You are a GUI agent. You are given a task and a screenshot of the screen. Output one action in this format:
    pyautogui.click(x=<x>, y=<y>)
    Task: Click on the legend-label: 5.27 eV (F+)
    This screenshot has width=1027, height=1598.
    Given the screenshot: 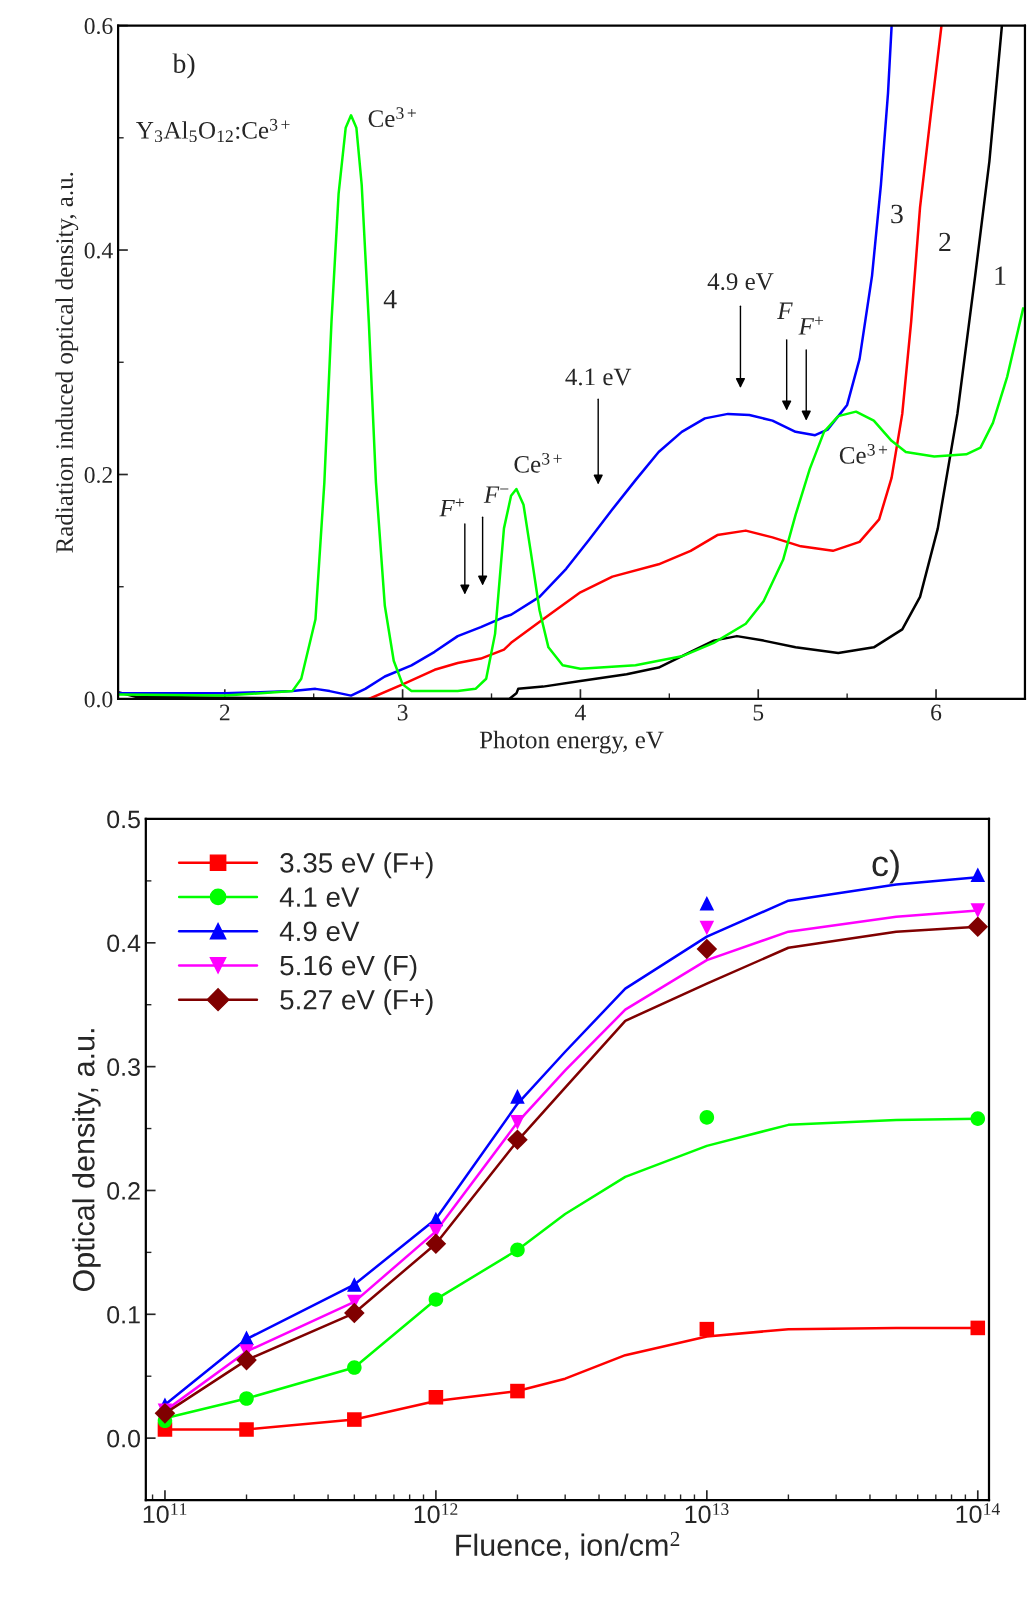 What is the action you would take?
    pyautogui.click(x=356, y=1002)
    